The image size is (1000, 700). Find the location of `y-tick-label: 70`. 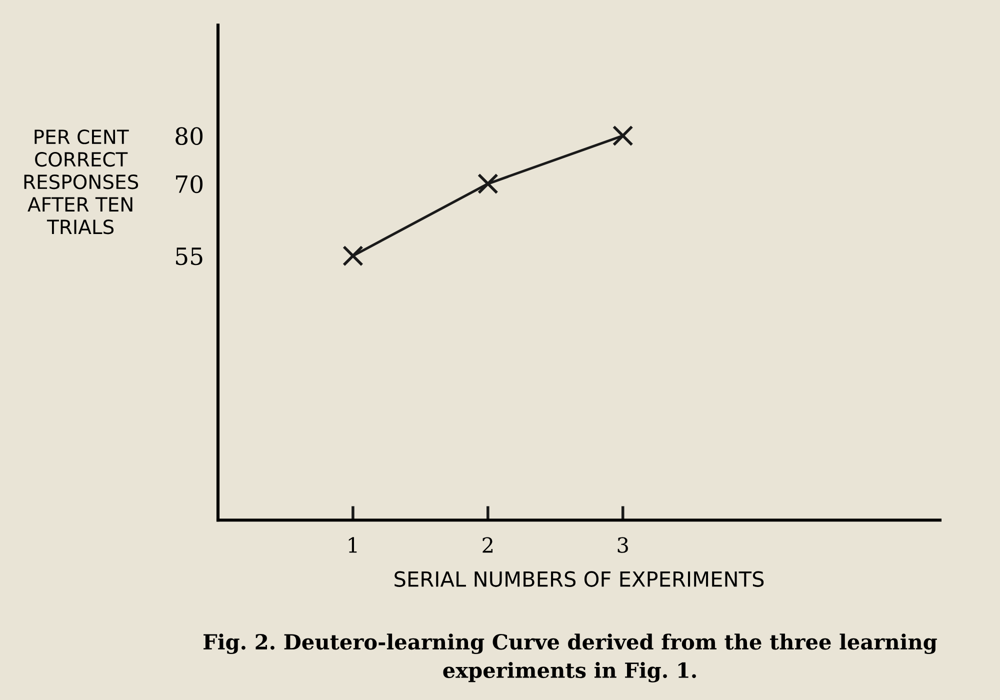

y-tick-label: 70 is located at coordinates (189, 184).